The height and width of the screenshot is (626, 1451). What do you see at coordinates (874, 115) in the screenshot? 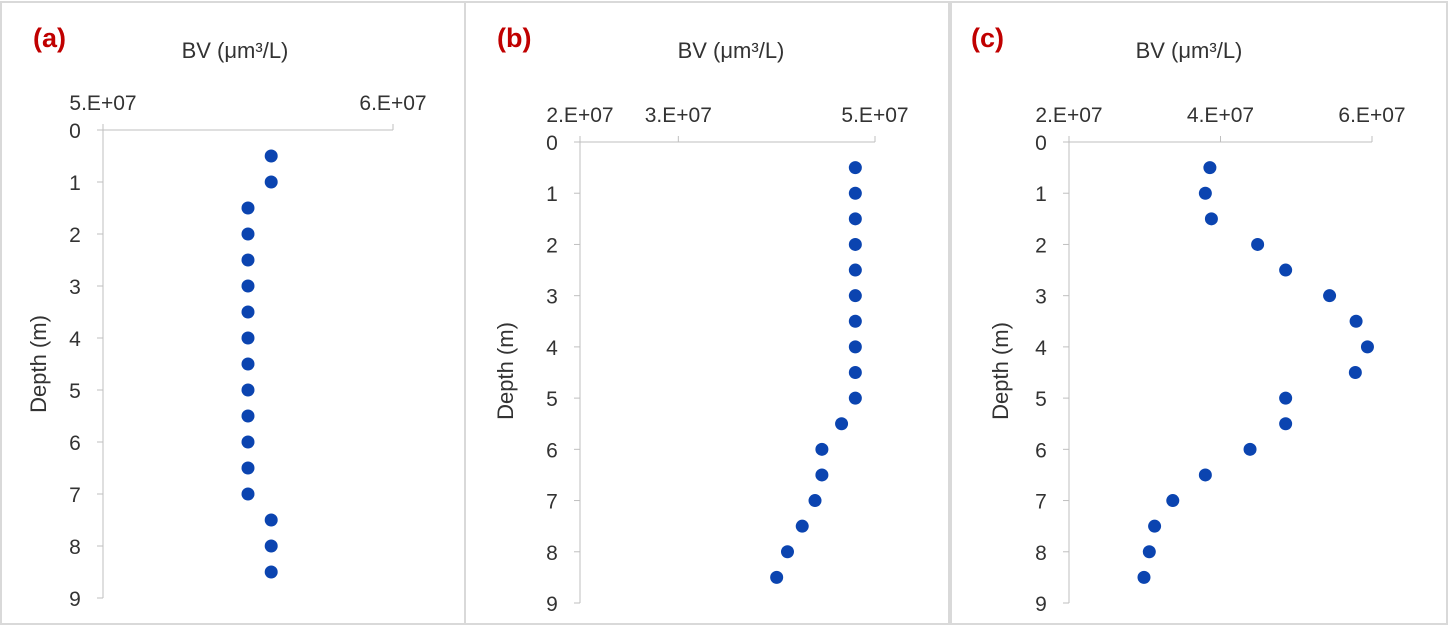
I see `x-tick-label: 5.E+07` at bounding box center [874, 115].